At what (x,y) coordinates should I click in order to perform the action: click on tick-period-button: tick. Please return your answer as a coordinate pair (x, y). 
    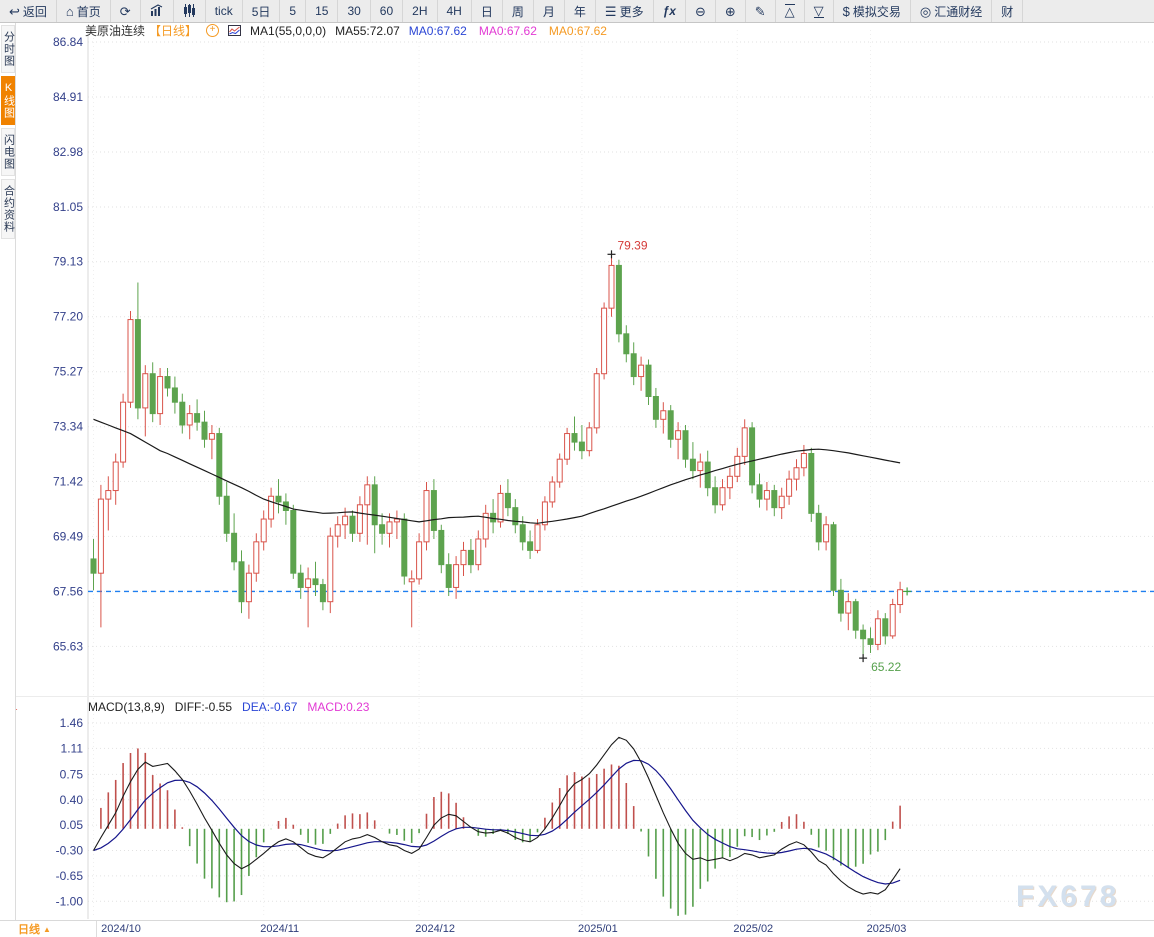
    Looking at the image, I should click on (224, 11).